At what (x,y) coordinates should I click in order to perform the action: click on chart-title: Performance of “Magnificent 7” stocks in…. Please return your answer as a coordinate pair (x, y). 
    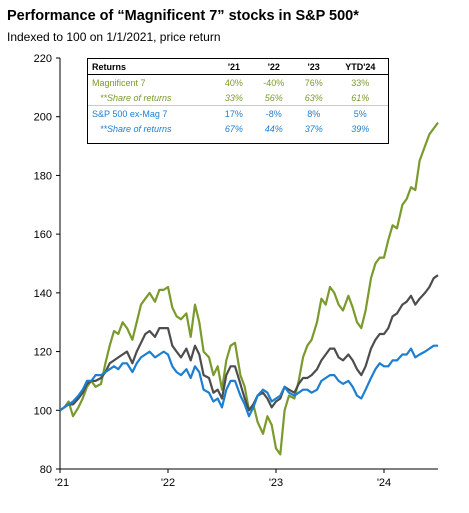
    Looking at the image, I should click on (183, 16).